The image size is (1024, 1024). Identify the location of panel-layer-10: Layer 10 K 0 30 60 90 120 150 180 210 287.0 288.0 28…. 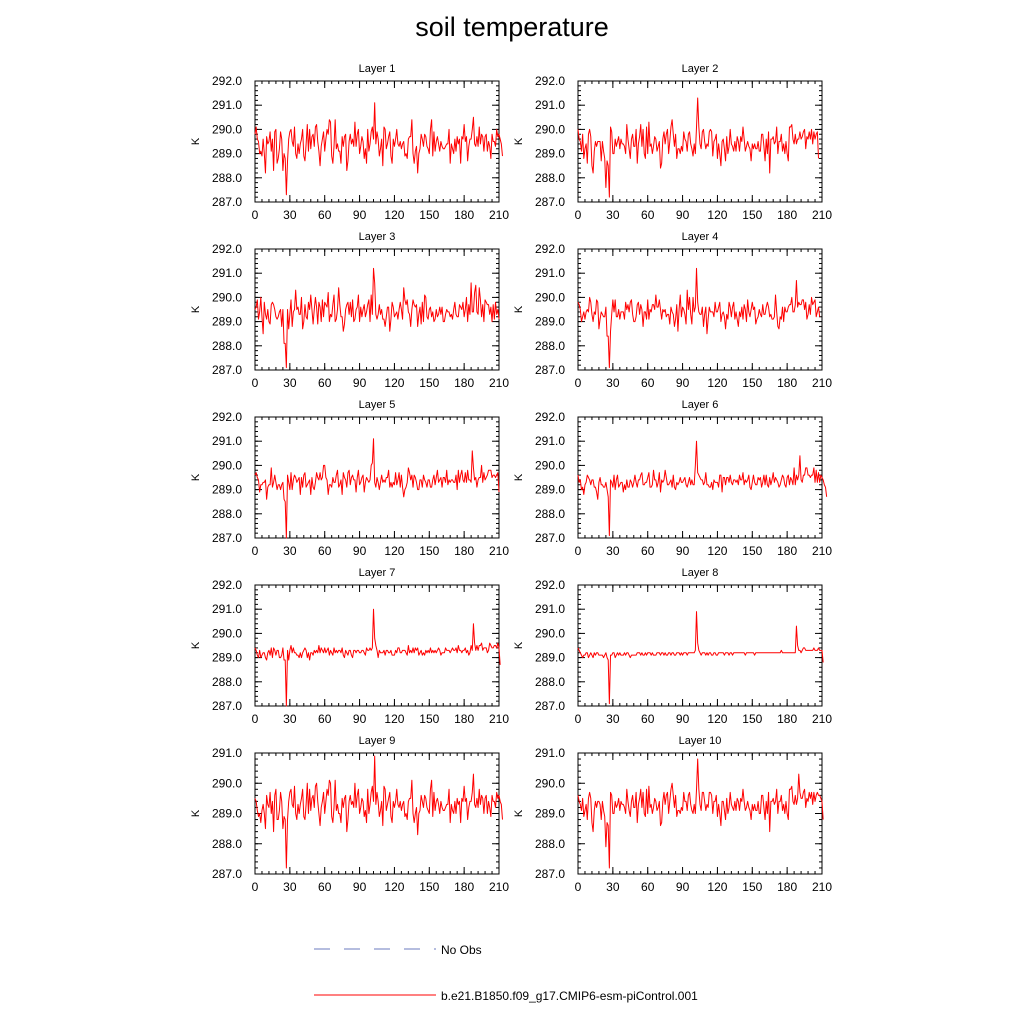
(672, 814).